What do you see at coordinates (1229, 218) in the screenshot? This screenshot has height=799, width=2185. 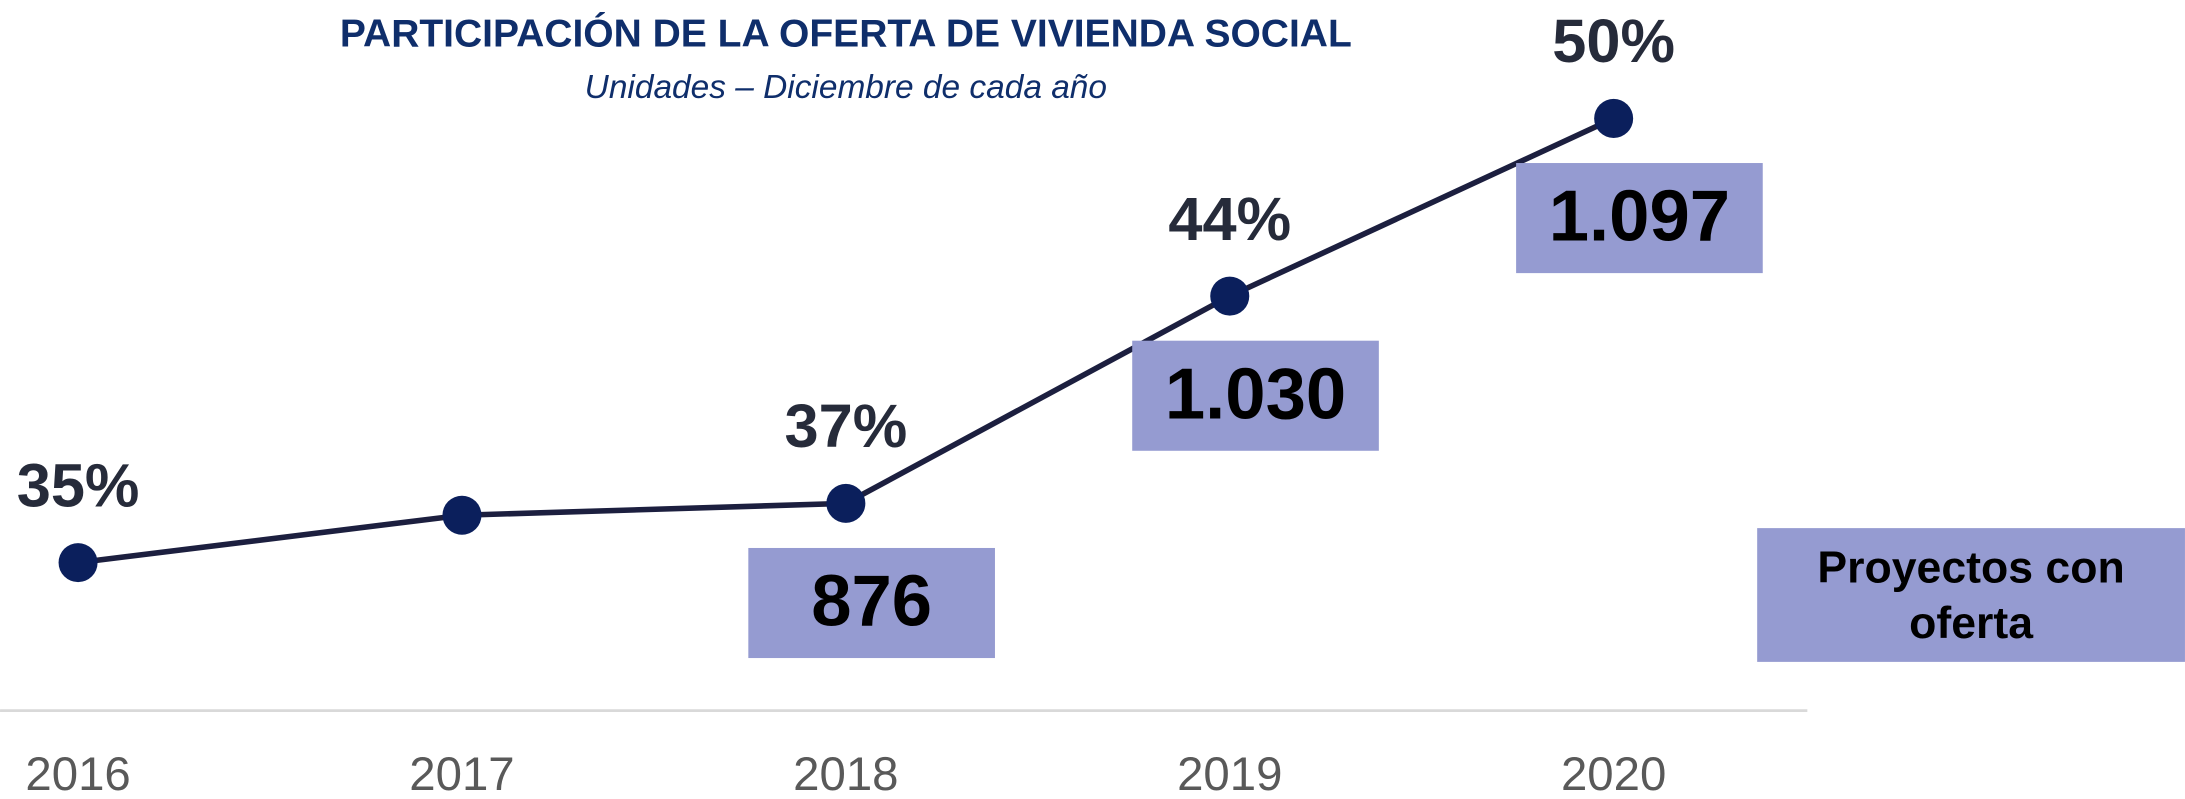 I see `data-label: 44%` at bounding box center [1229, 218].